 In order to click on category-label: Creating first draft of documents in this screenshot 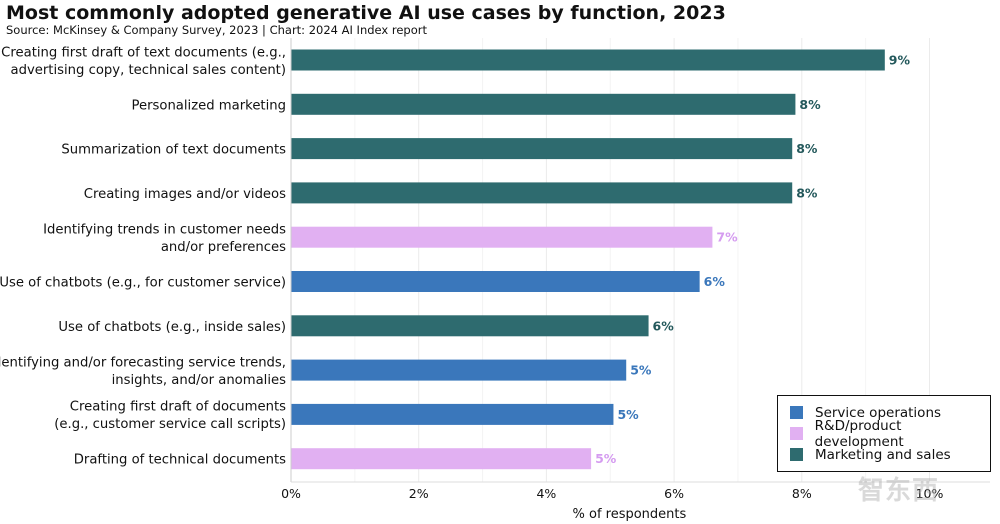, I will do `click(178, 407)`.